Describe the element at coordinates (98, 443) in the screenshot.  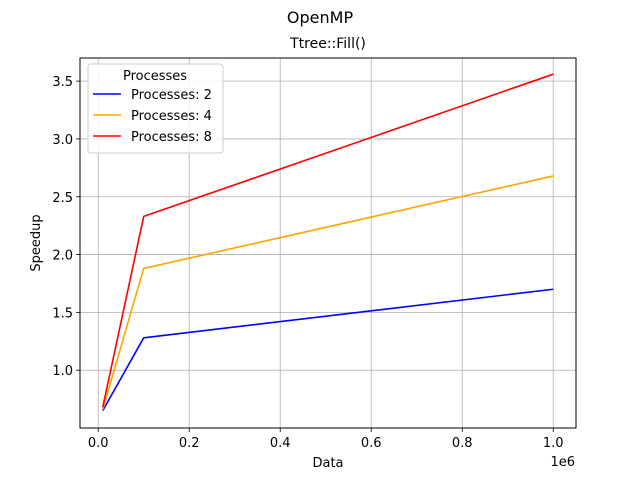
I see `x-tick-label: 0.0` at that location.